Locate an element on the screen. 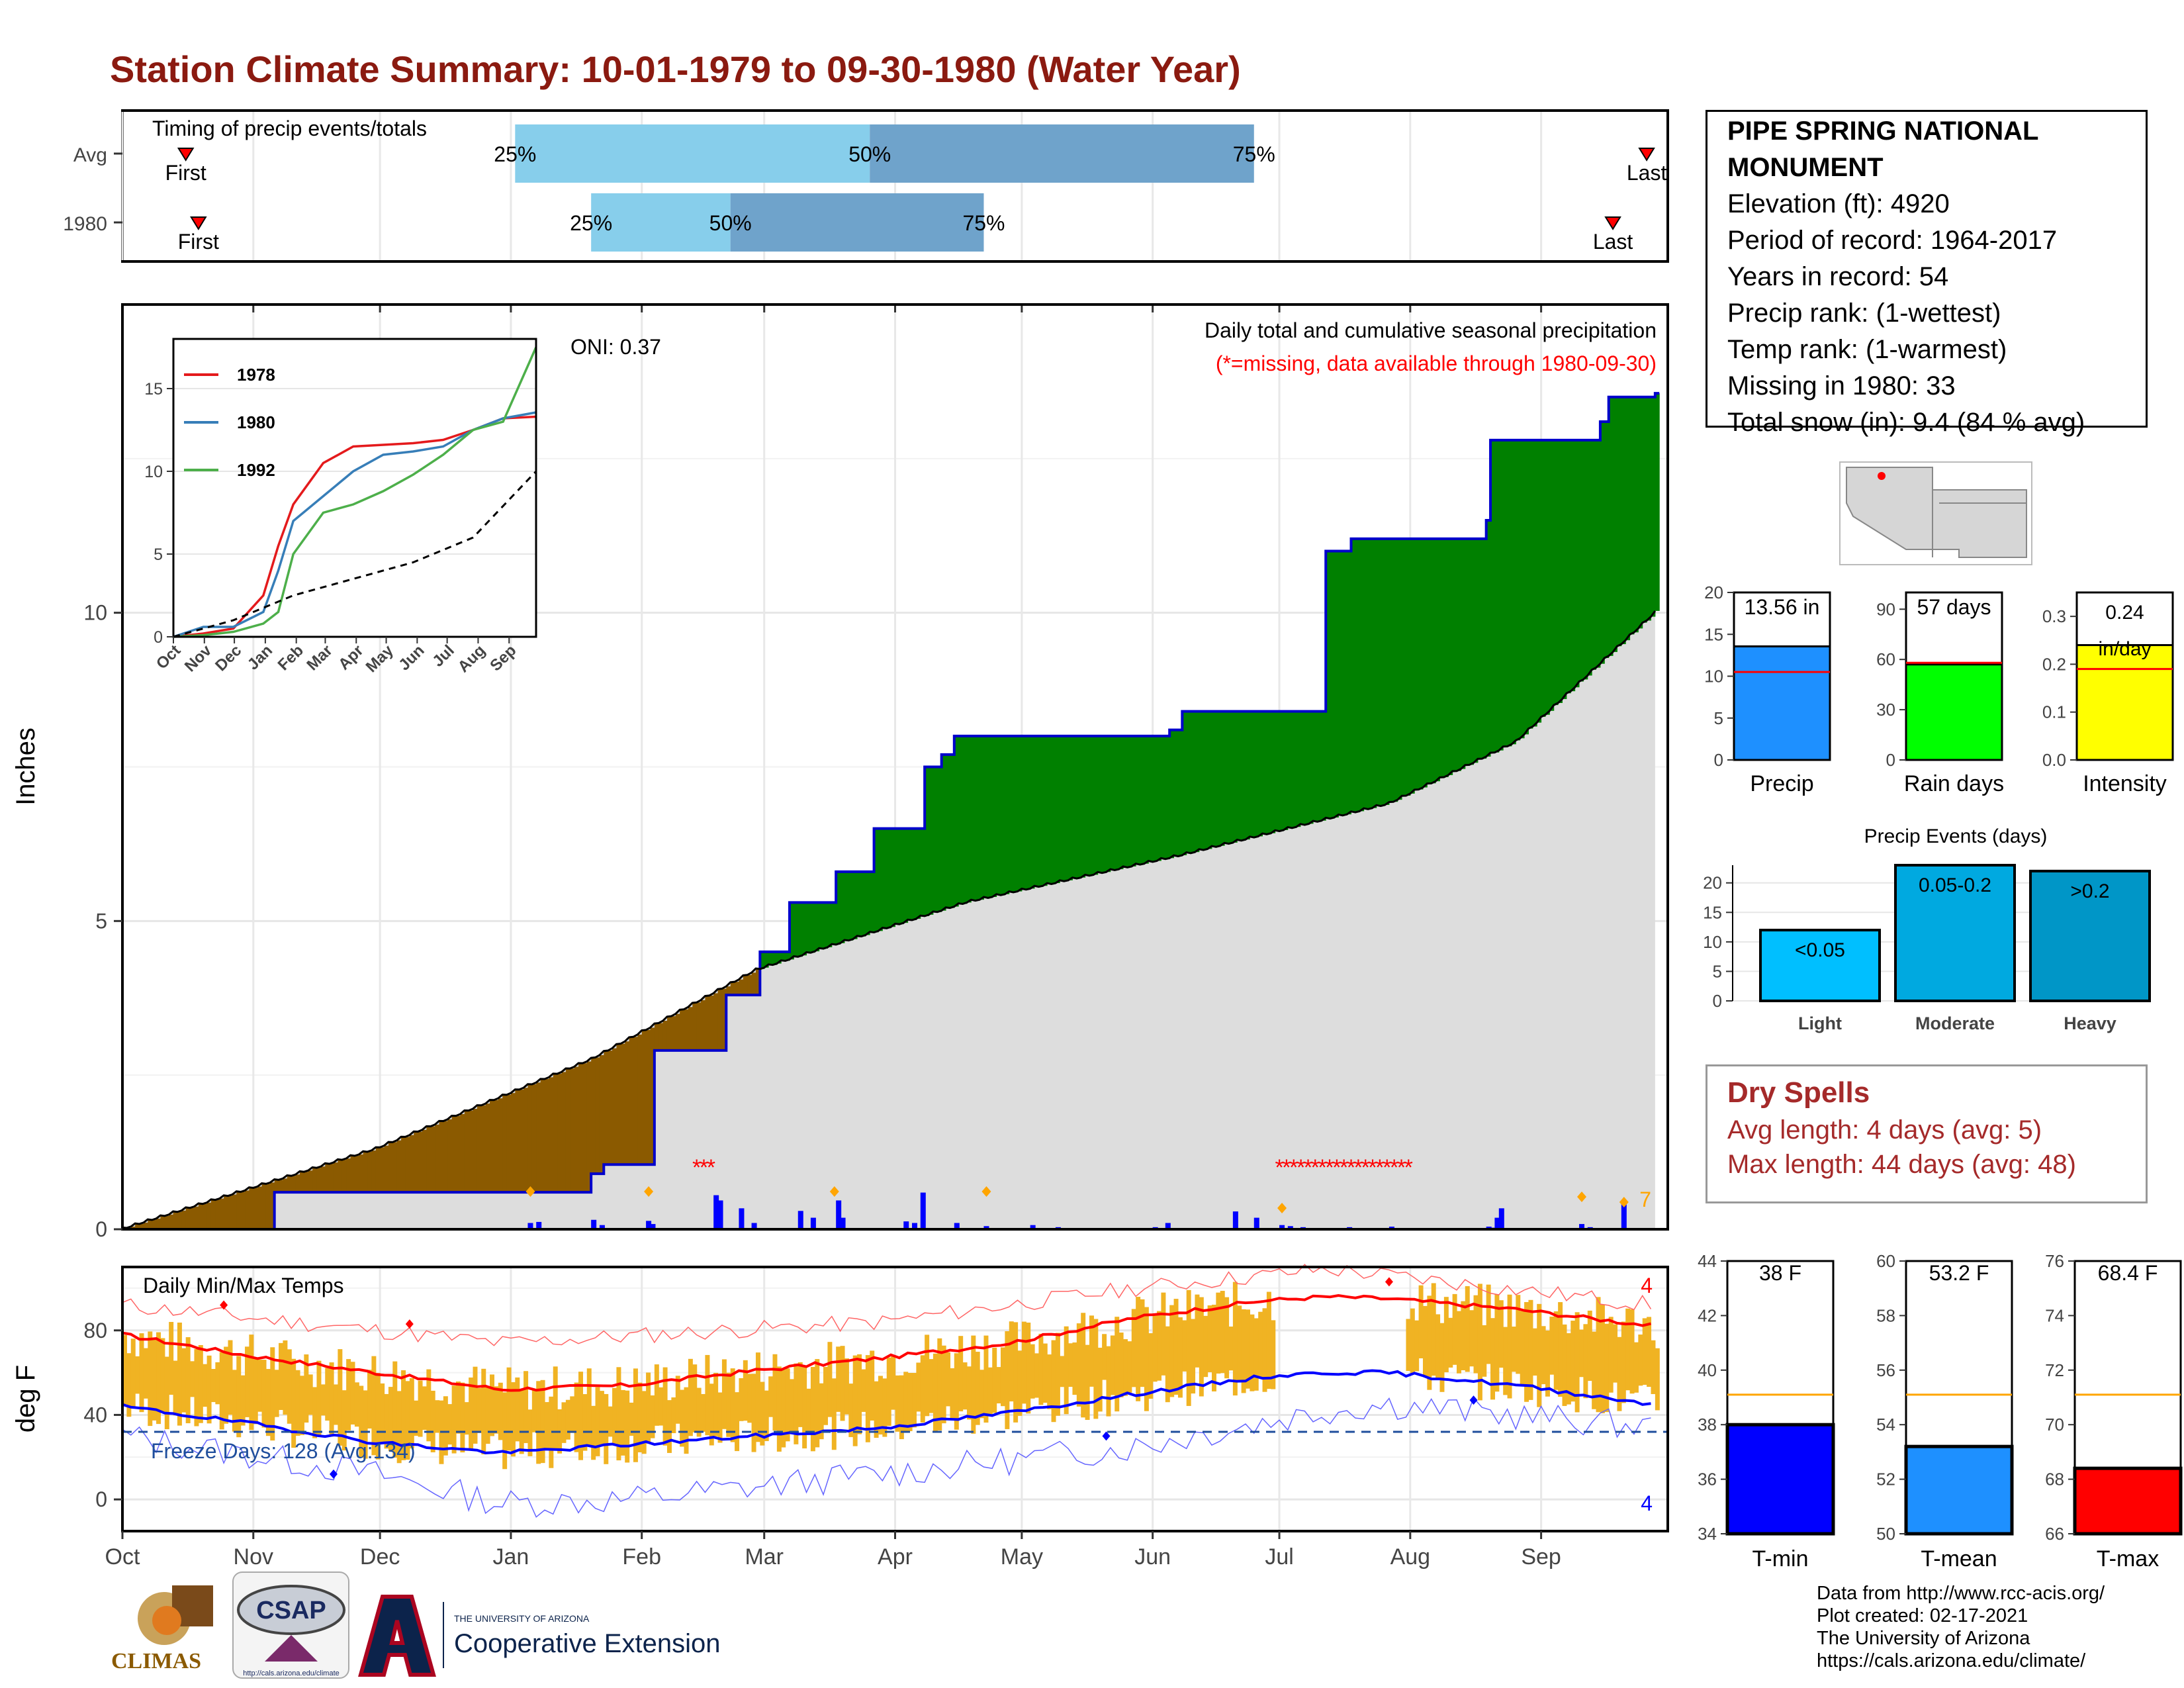 The image size is (2184, 1688). station-name: PIPE SPRING NATIONAL MONUMENT is located at coordinates (1883, 149).